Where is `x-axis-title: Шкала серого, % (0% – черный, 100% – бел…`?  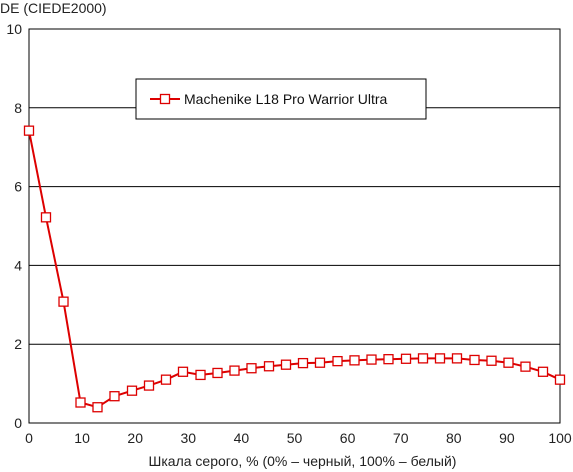
x-axis-title: Шкала серого, % (0% – черный, 100% – бел… is located at coordinates (303, 461).